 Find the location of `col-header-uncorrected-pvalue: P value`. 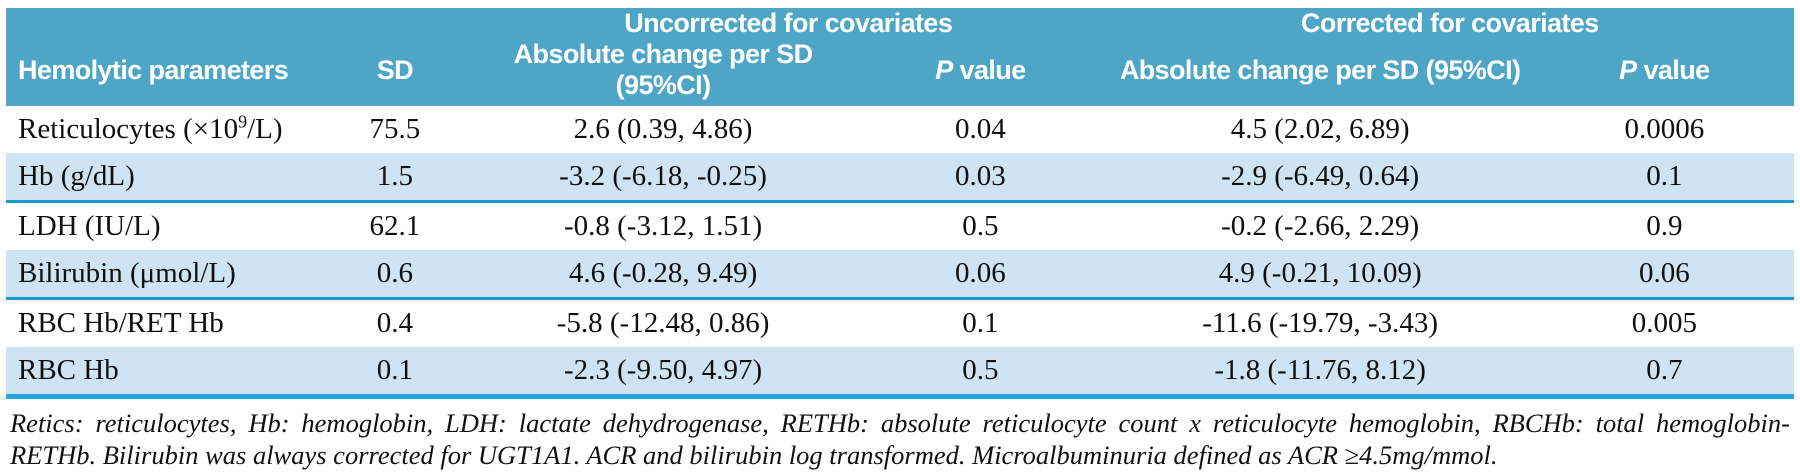

col-header-uncorrected-pvalue: P value is located at coordinates (980, 72).